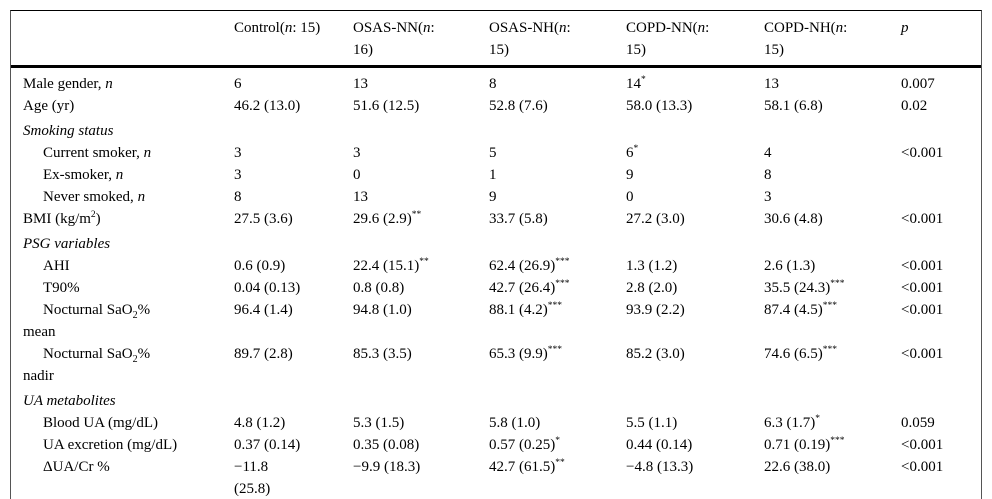  What do you see at coordinates (267, 445) in the screenshot?
I see `data-cell: 0.37 (0.14)` at bounding box center [267, 445].